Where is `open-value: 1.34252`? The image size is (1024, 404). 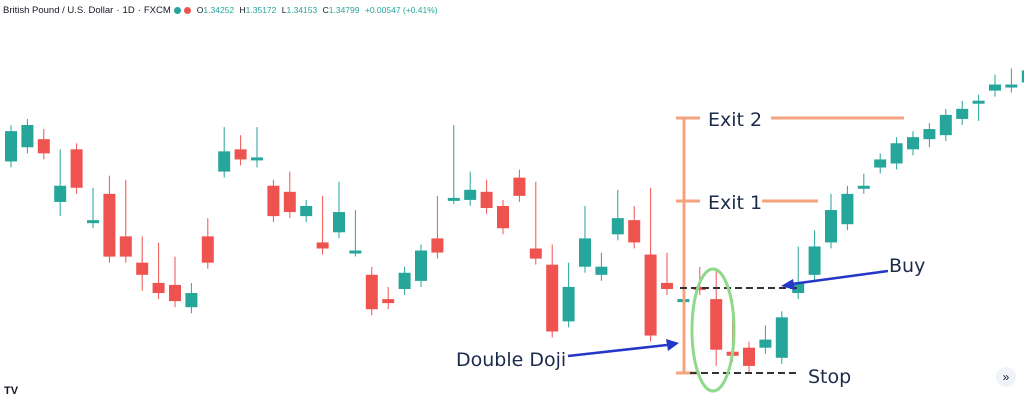 open-value: 1.34252 is located at coordinates (219, 10).